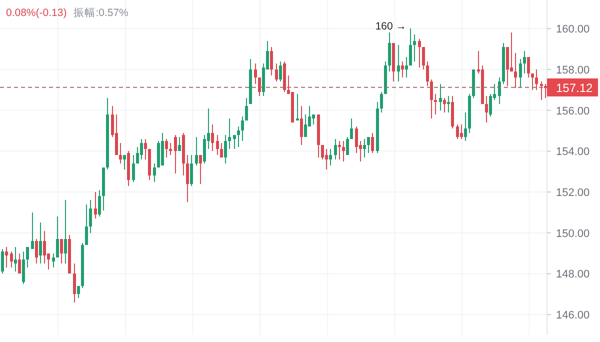  I want to click on annotation: 160 →, so click(390, 26).